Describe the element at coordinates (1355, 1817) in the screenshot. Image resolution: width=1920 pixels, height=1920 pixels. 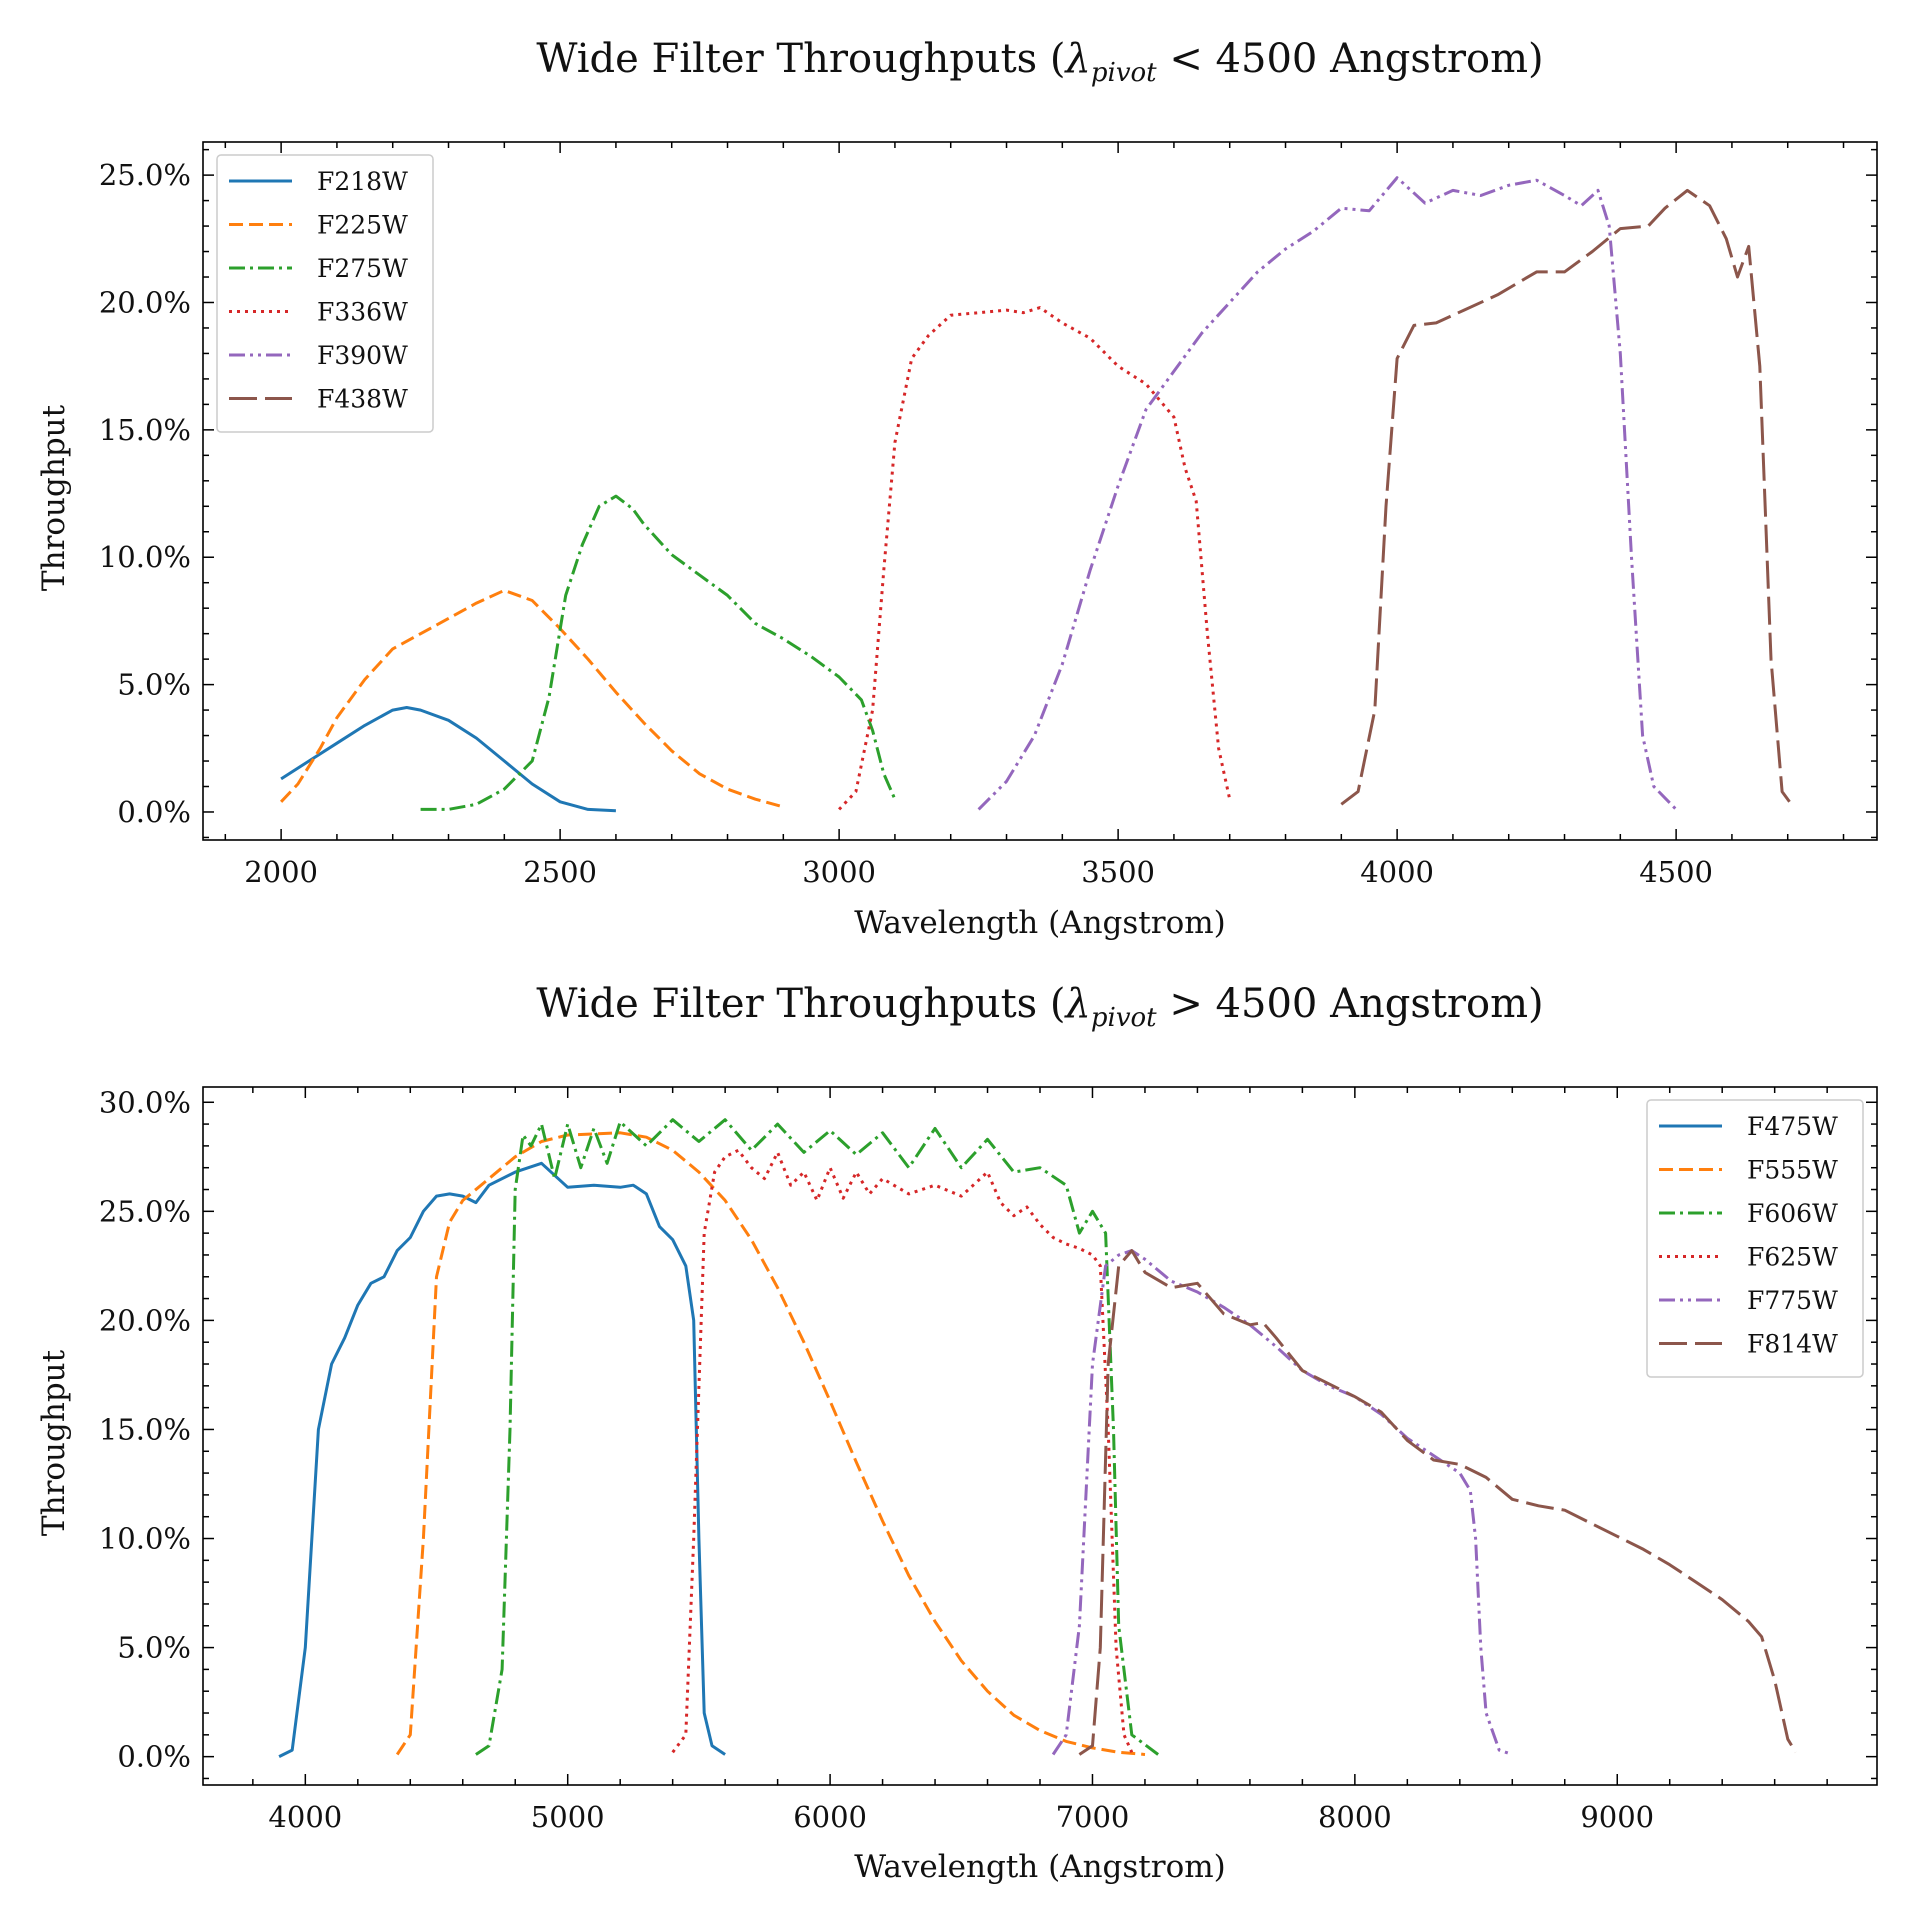
I see `x-tick-label: 8000` at that location.